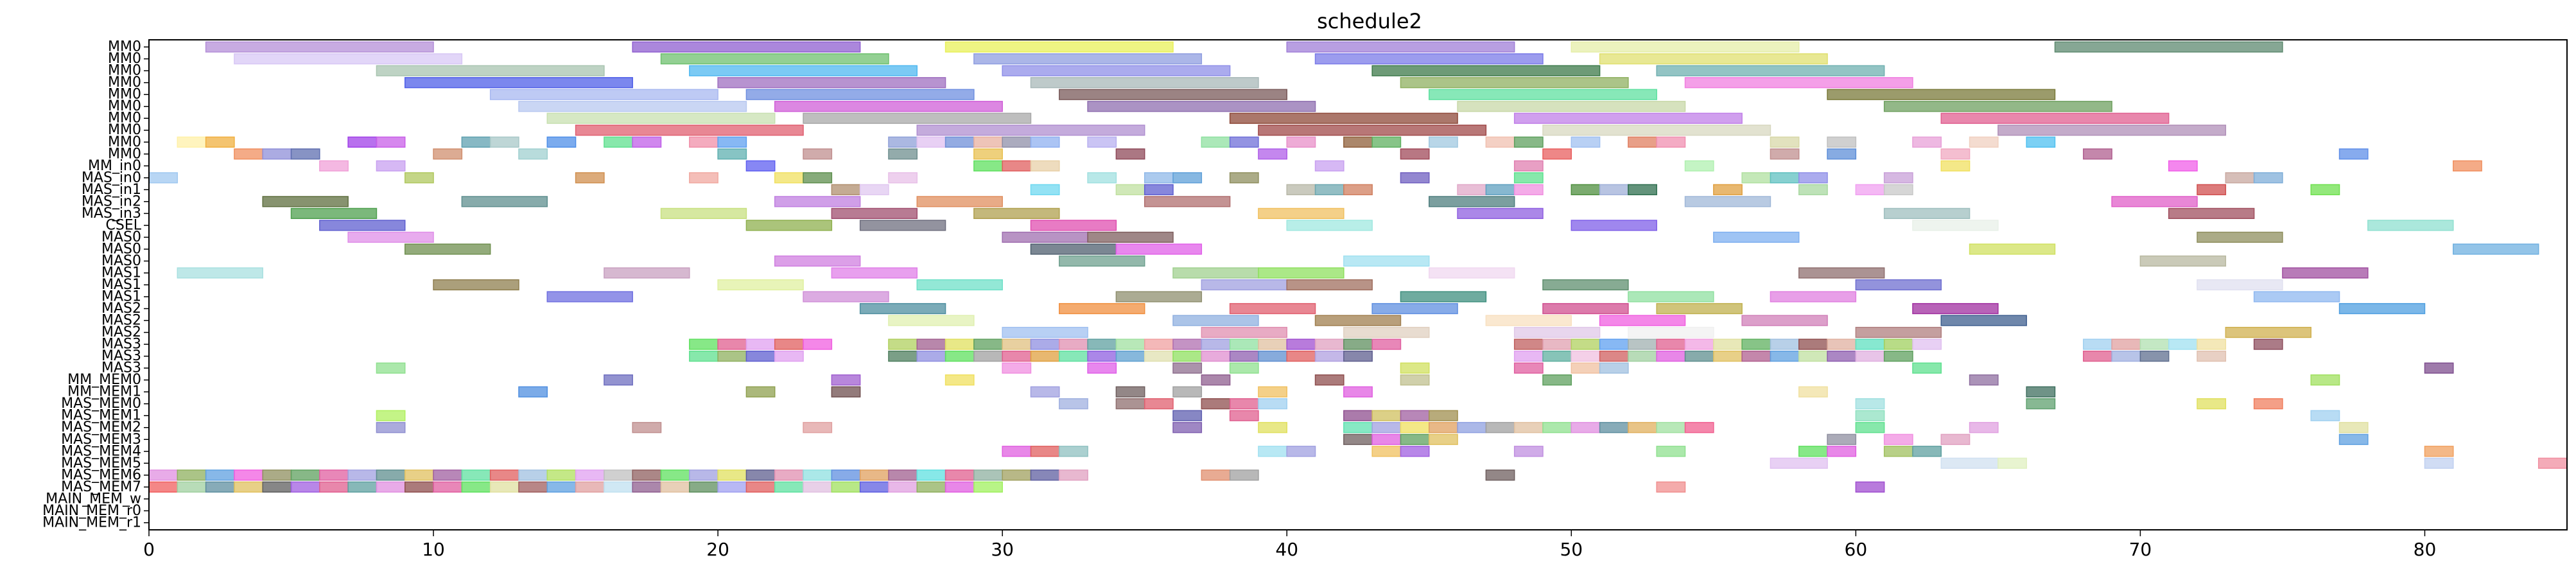  What do you see at coordinates (93, 499) in the screenshot?
I see `y-tick-label: MAIN_MEM_w` at bounding box center [93, 499].